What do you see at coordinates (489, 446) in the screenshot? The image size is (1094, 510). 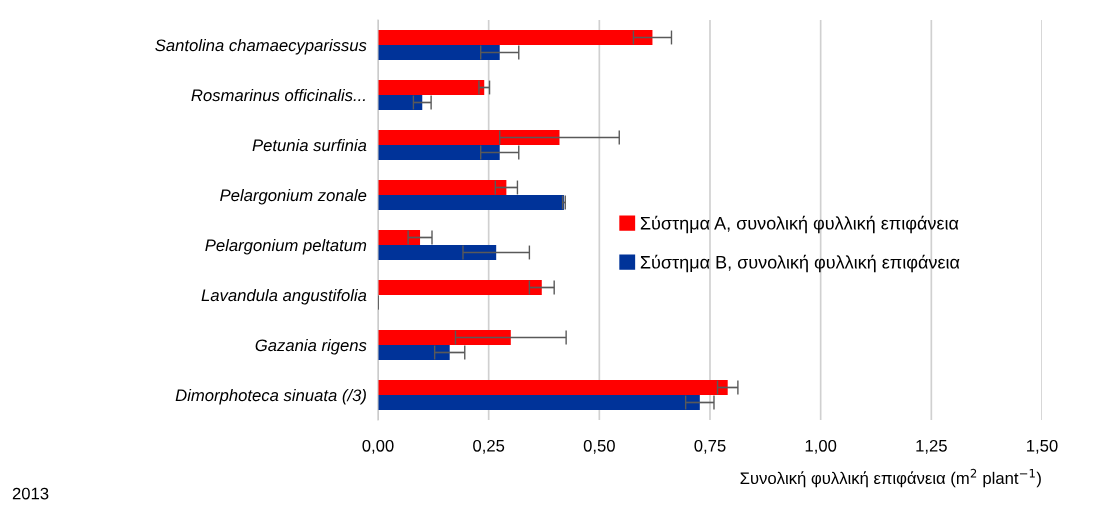 I see `x-tick-label: 0,25` at bounding box center [489, 446].